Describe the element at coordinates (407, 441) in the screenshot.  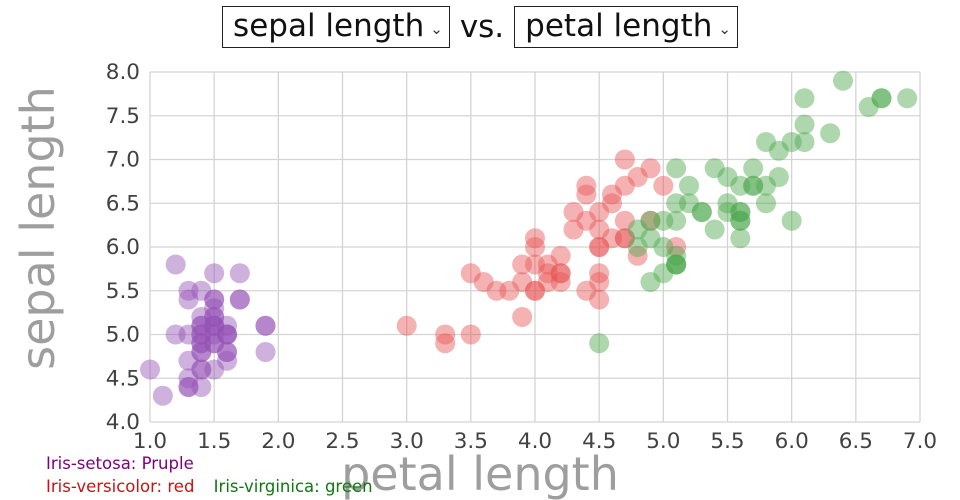
I see `x-tick-label: 3.0` at that location.